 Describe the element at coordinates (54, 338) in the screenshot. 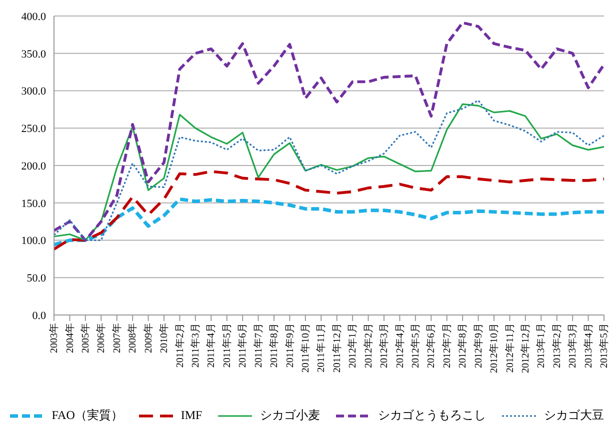

I see `x-tick-label: 2003年` at that location.